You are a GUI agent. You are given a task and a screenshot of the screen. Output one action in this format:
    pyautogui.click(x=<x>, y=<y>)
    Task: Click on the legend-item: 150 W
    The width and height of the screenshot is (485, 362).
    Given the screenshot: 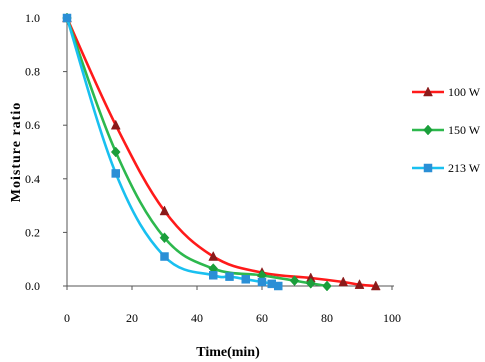 What is the action you would take?
    pyautogui.click(x=446, y=130)
    